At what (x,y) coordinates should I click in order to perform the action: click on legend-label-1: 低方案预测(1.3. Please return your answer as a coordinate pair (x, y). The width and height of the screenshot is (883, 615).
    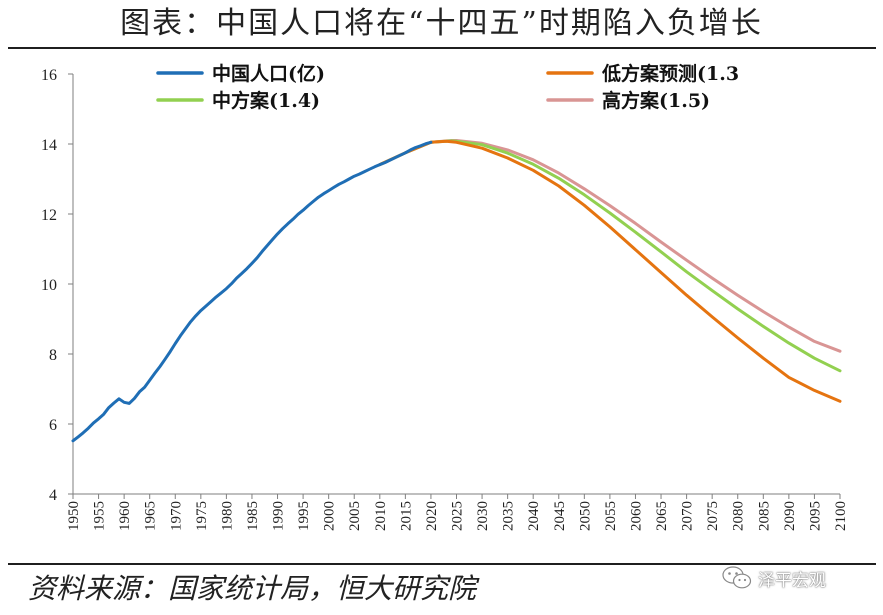
    Looking at the image, I should click on (670, 73).